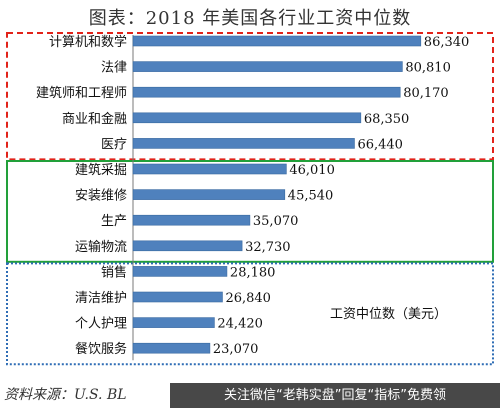 Image resolution: width=500 pixels, height=410 pixels. I want to click on category-label: 生产, so click(114, 221).